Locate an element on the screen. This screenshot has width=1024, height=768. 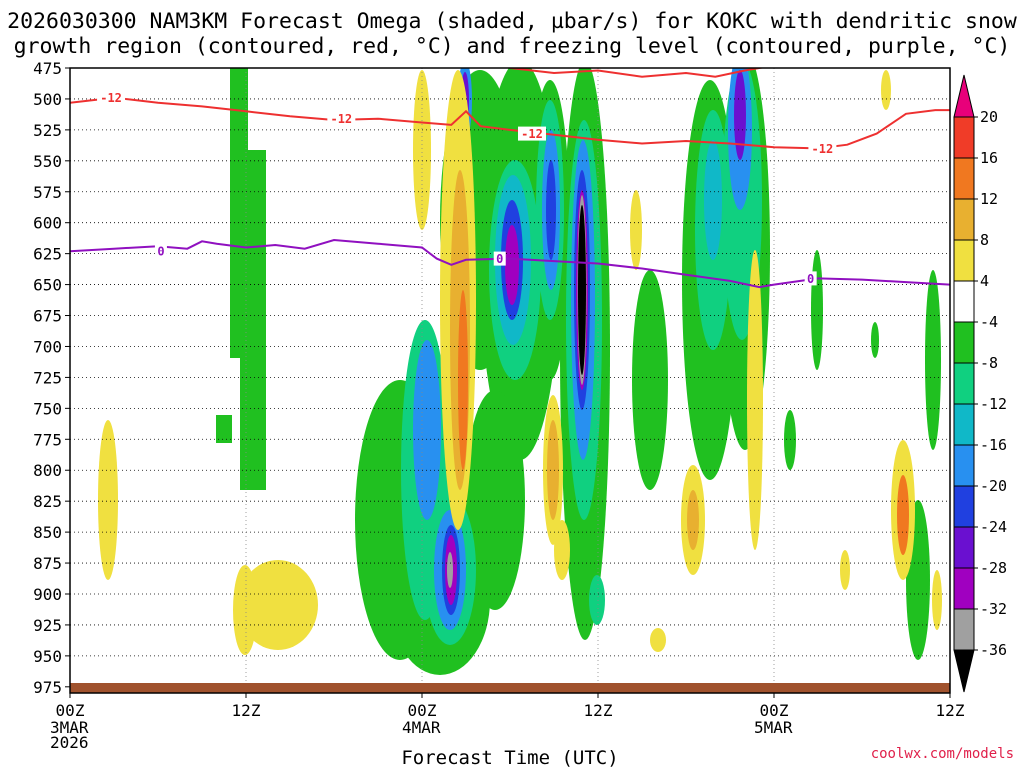
surface-terrain is located at coordinates (510, 688).